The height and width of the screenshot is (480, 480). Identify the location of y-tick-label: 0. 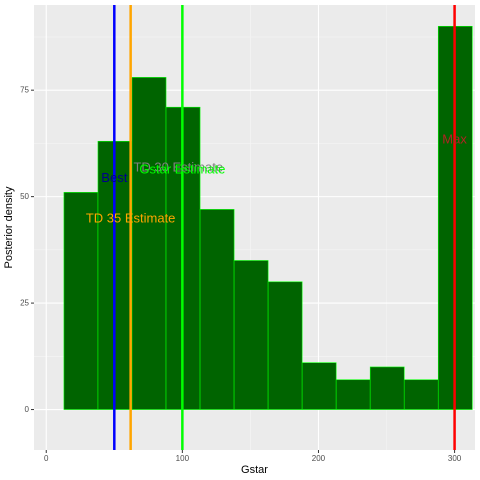
(27, 409).